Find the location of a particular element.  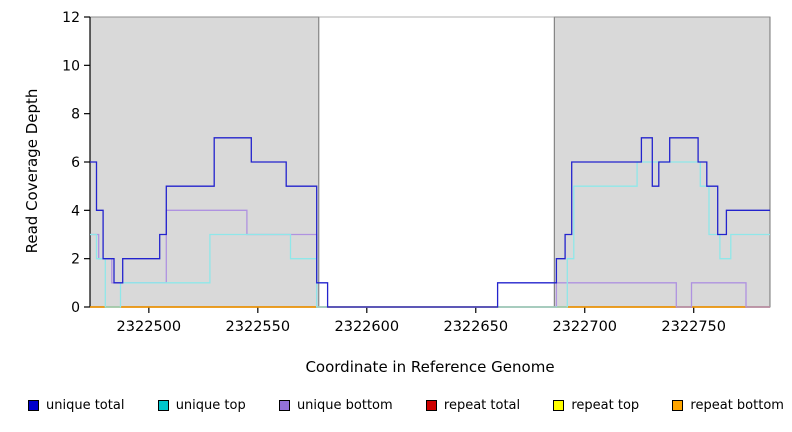

x-tick-label: 2322600 is located at coordinates (367, 327).